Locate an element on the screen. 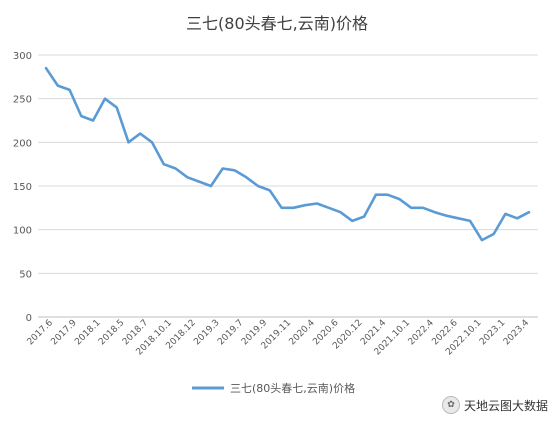  y-axis-tick-labels: 0 50 100 150 200 250 300 is located at coordinates (22, 187).